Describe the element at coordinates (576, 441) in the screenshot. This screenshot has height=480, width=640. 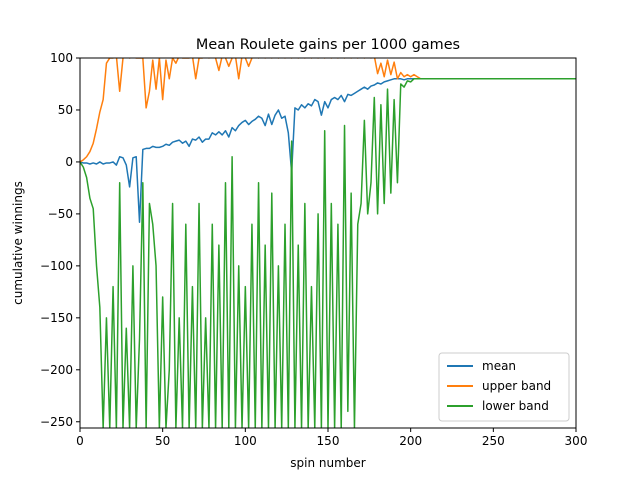
I see `x-tick-label: 300` at that location.